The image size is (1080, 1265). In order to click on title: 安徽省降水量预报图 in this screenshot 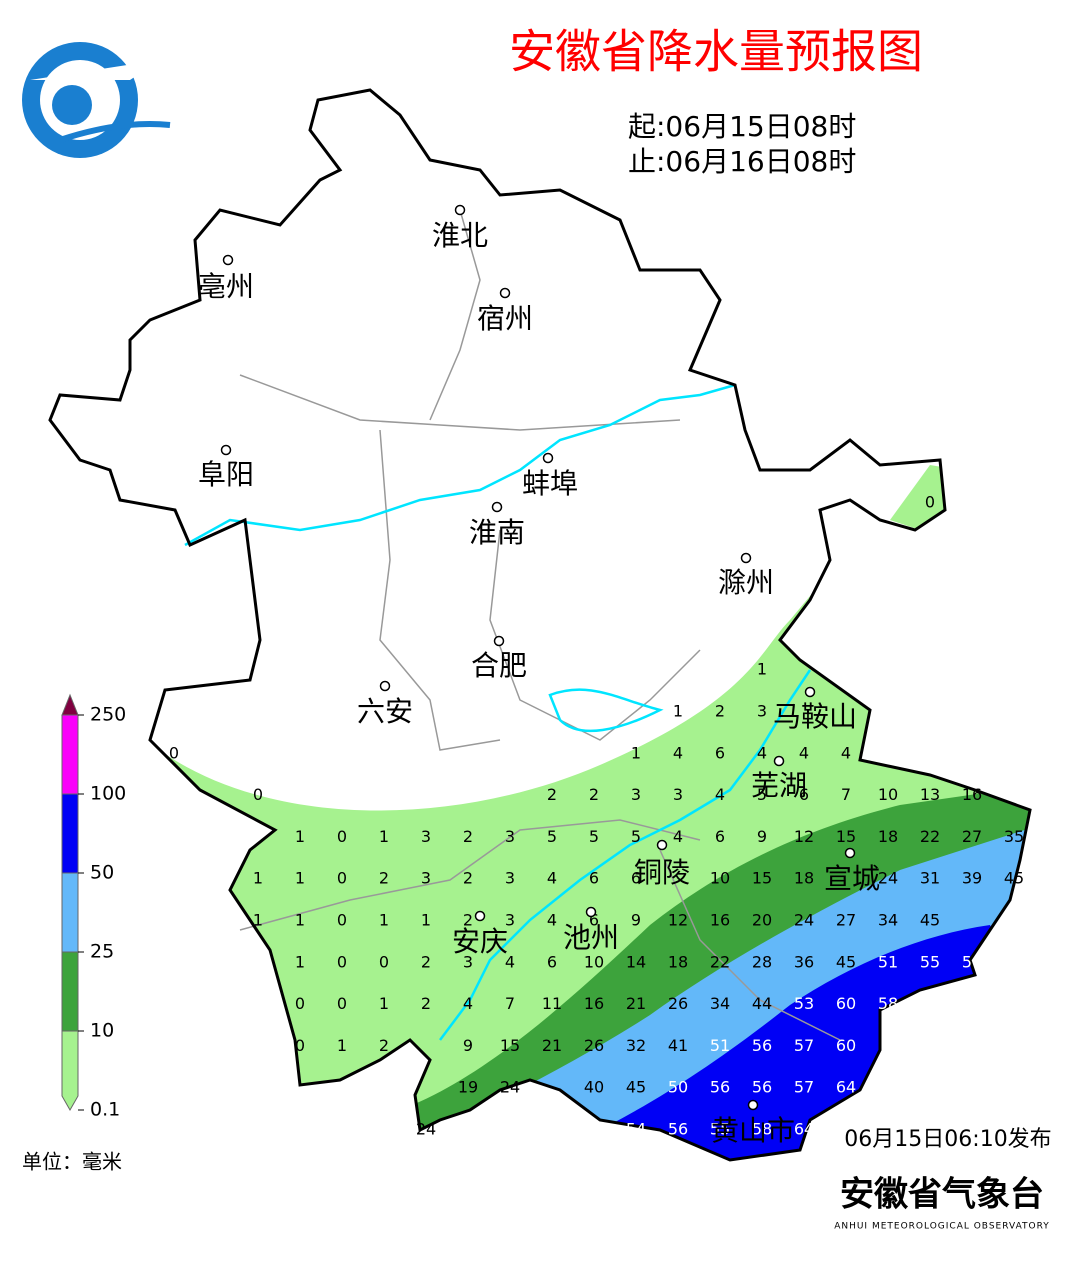, I will do `click(716, 52)`.